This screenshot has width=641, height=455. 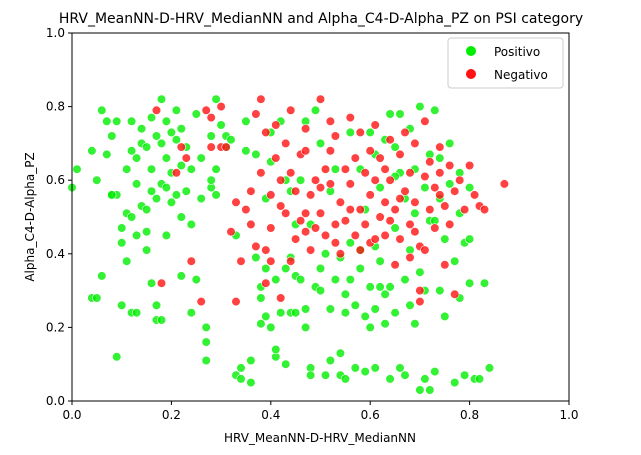 I want to click on y-tick-label: 0.4, so click(x=55, y=254).